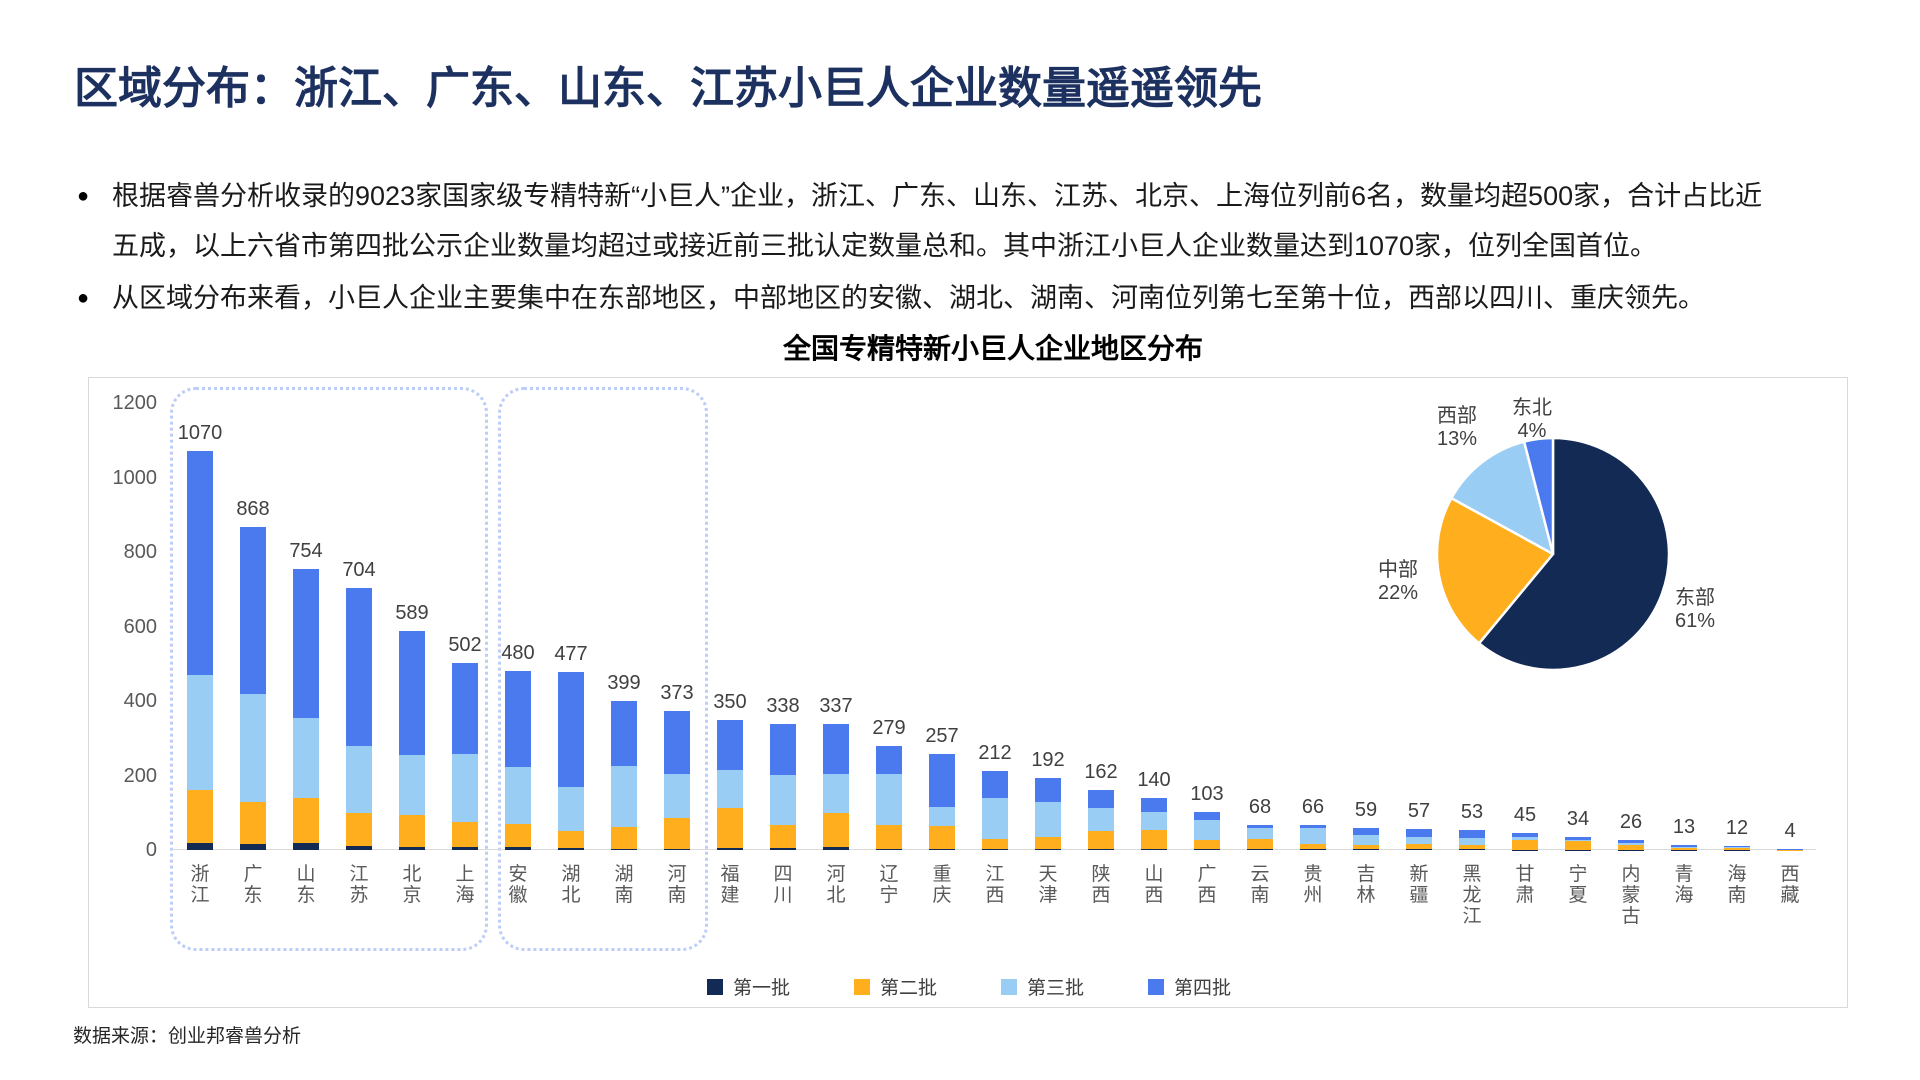 Image resolution: width=1920 pixels, height=1080 pixels. Describe the element at coordinates (1313, 807) in the screenshot. I see `bar-value-label: 66` at that location.